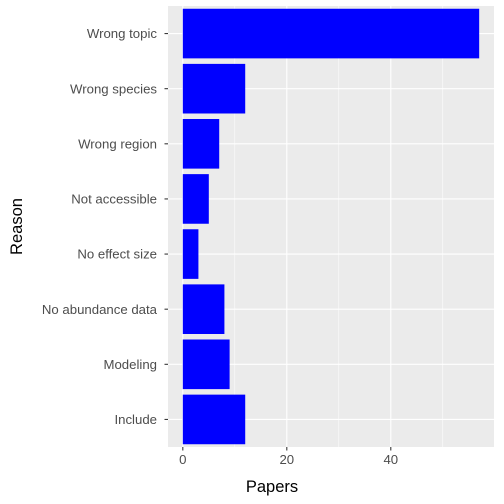  I want to click on y-tick-label: No abundance data, so click(100, 309).